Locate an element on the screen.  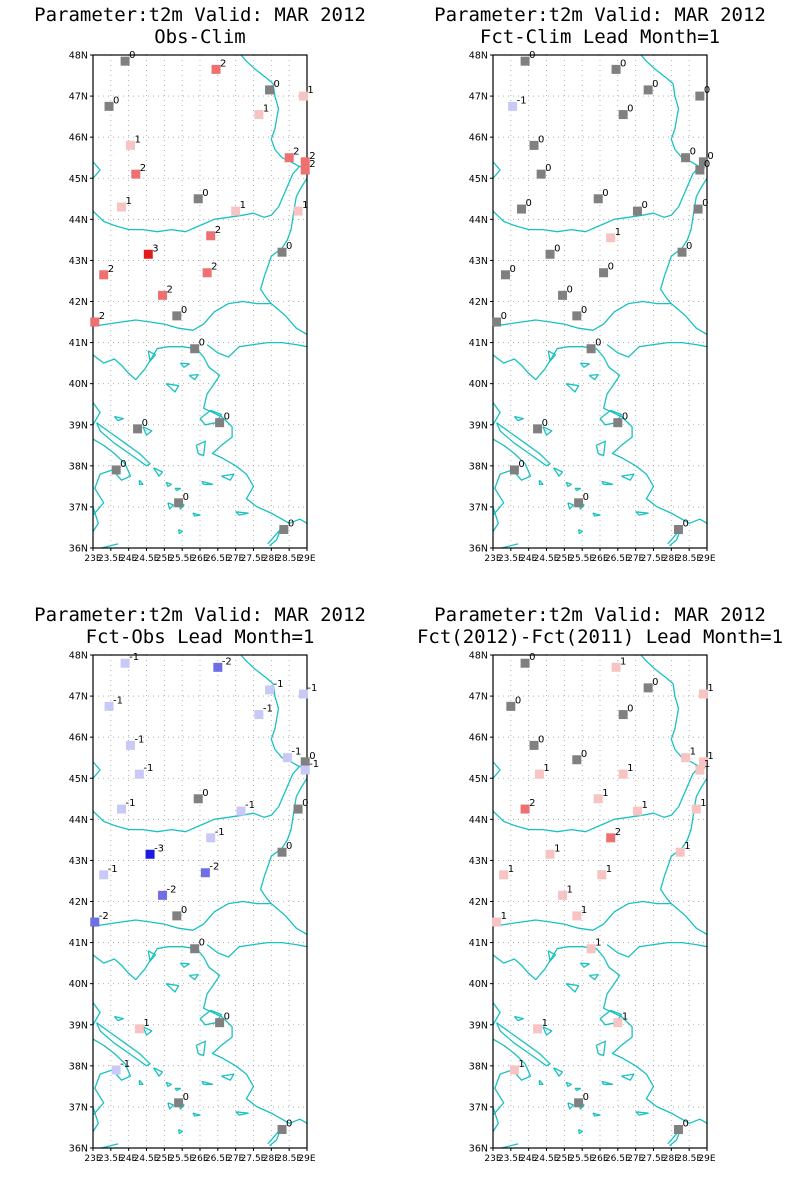
station: -1 is located at coordinates (517, 103).